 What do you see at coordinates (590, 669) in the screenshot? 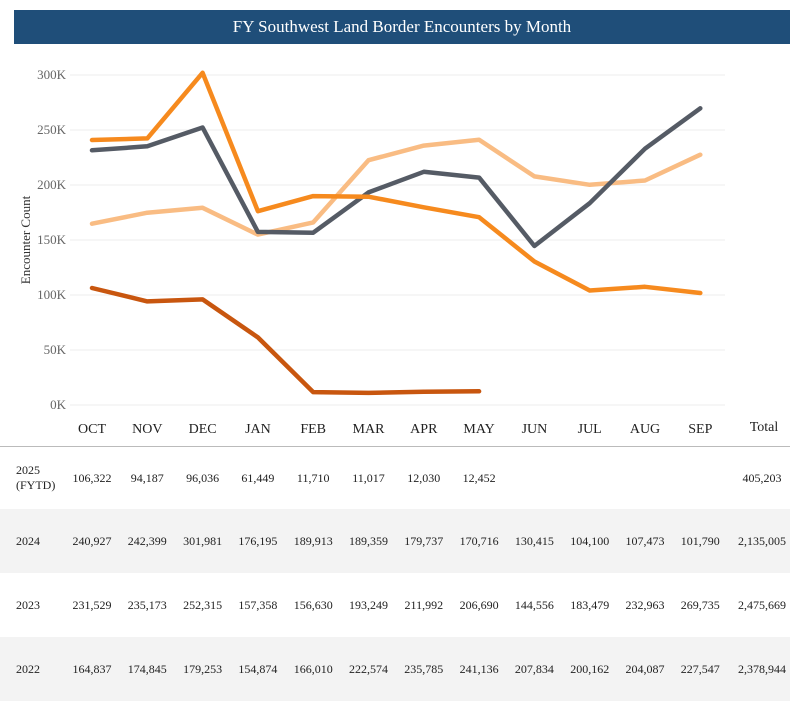
I see `table-cell: 200,162` at bounding box center [590, 669].